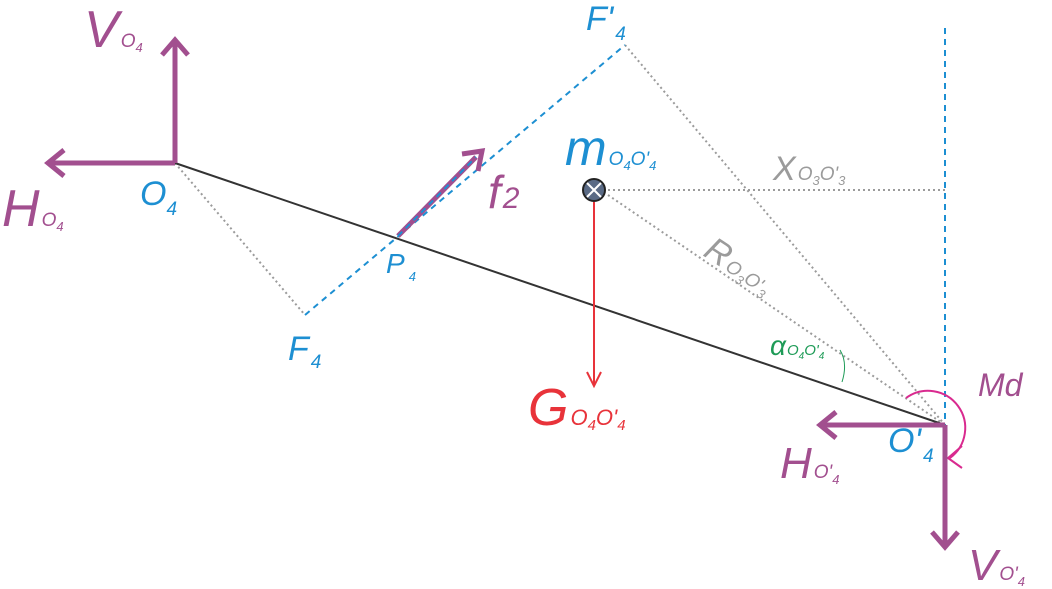 The height and width of the screenshot is (589, 1052). What do you see at coordinates (842, 366) in the screenshot?
I see `angle-arc` at bounding box center [842, 366].